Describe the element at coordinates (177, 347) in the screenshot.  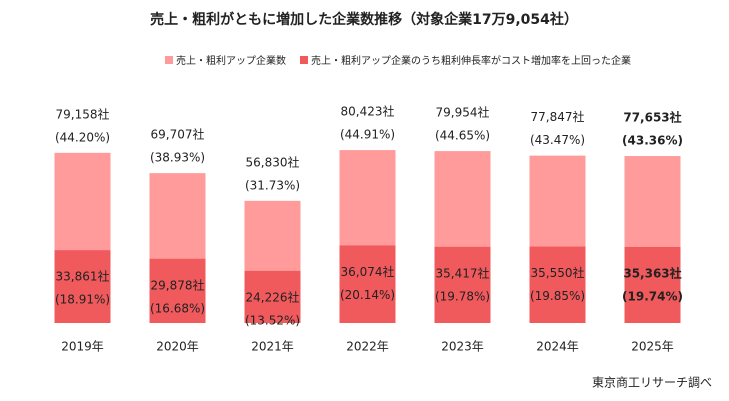
I see `x-tick-label: 2020年` at that location.